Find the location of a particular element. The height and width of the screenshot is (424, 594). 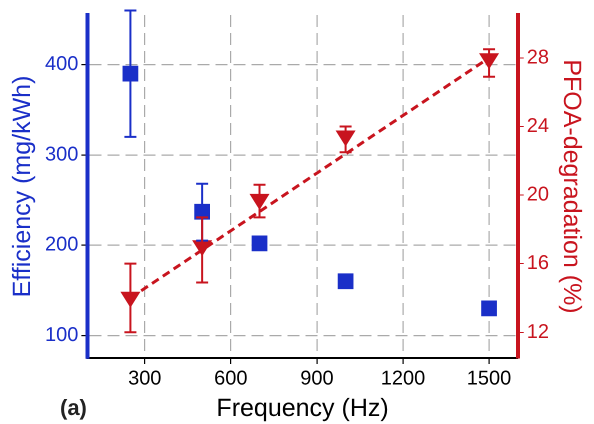

x-tick-label: 900 is located at coordinates (317, 379).